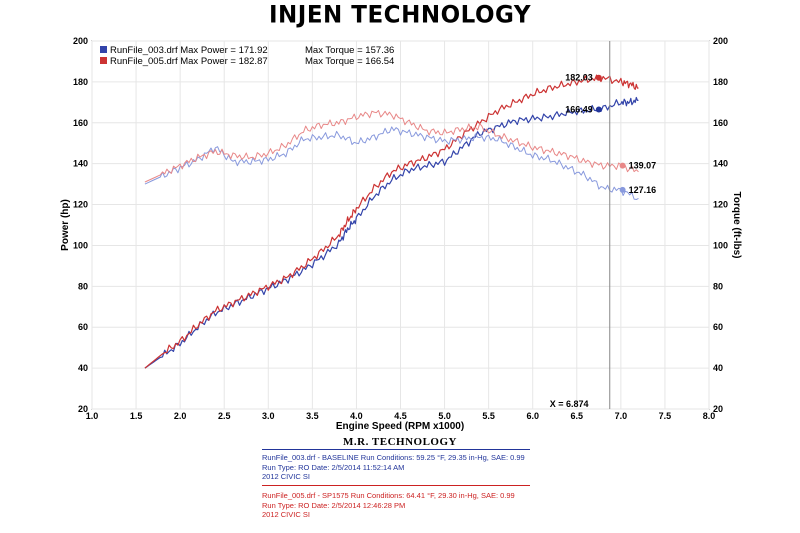 This screenshot has height=533, width=800. I want to click on x-tick-label: 1.5, so click(136, 416).